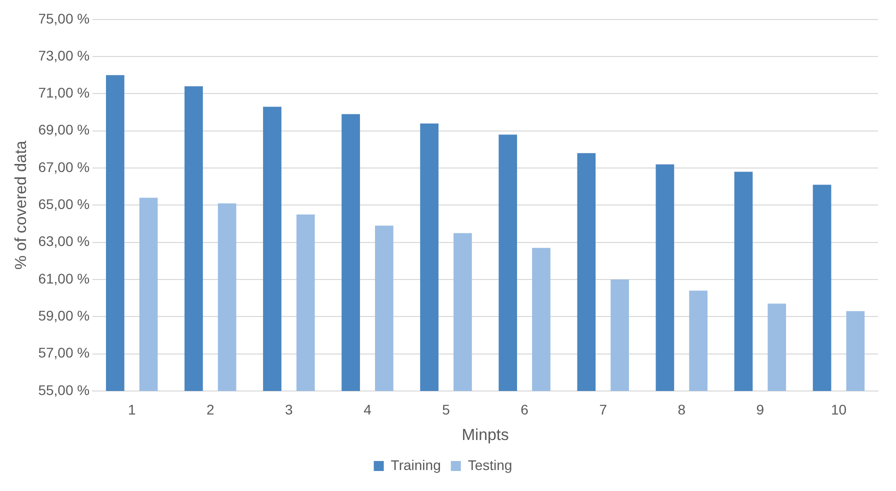  What do you see at coordinates (289, 409) in the screenshot?
I see `x-tick-label: 3` at bounding box center [289, 409].